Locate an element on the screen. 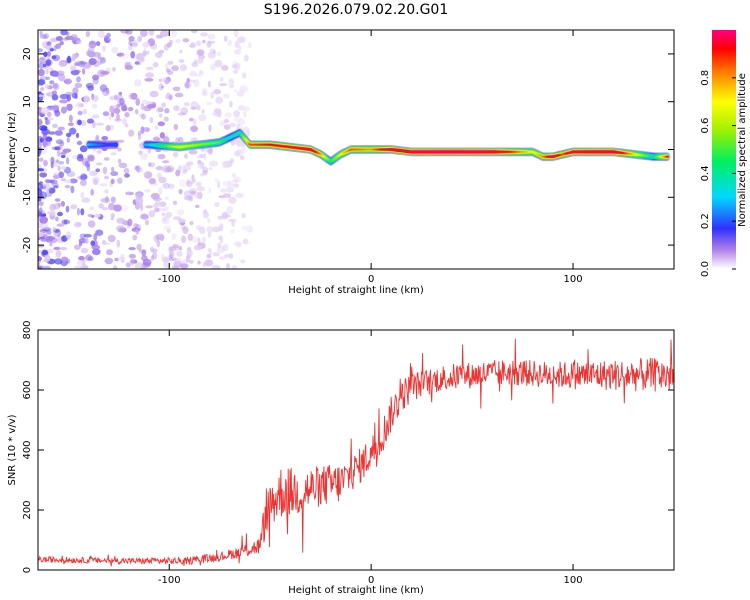 The image size is (750, 600). y-tick-label: 800 is located at coordinates (27, 329).